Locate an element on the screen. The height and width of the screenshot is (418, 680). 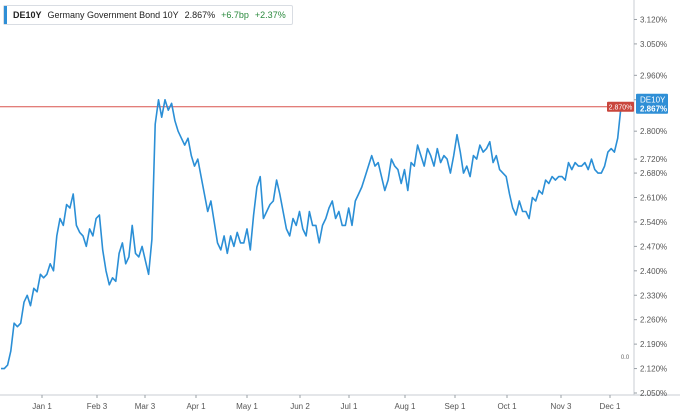
y-tick-label: 2.050% is located at coordinates (653, 393).